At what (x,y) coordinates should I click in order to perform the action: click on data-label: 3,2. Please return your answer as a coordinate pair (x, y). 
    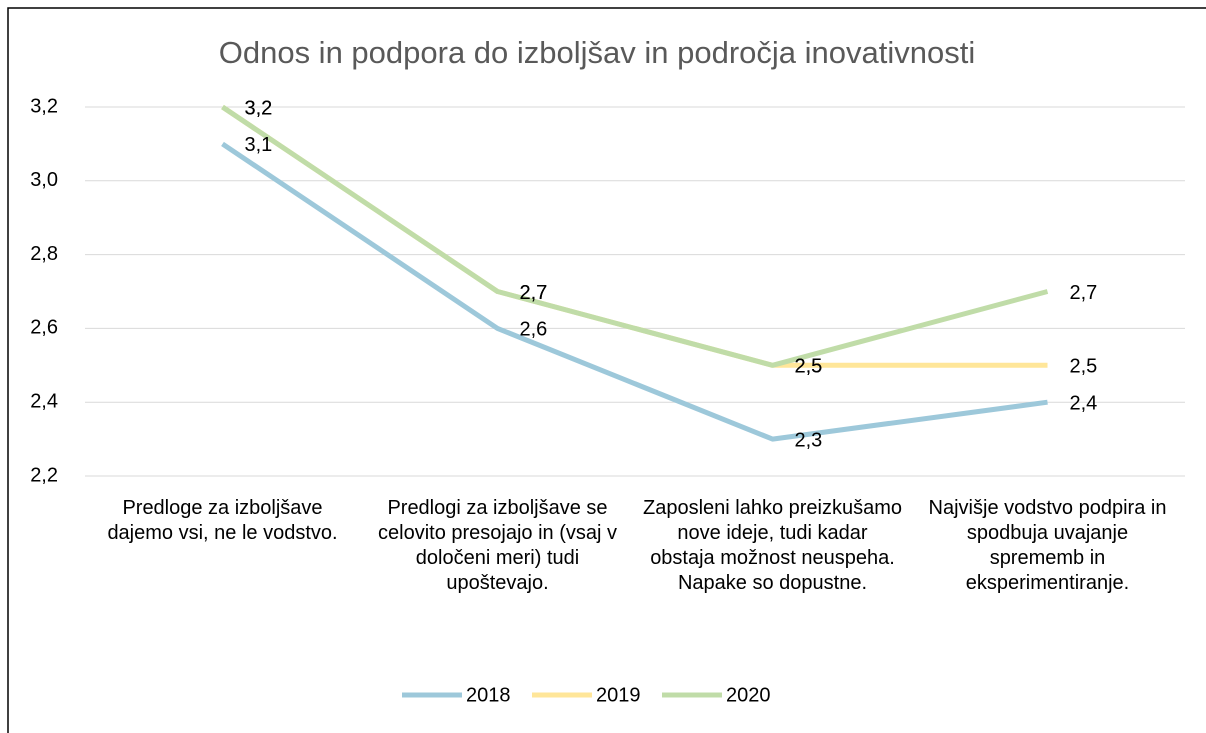
    Looking at the image, I should click on (259, 108).